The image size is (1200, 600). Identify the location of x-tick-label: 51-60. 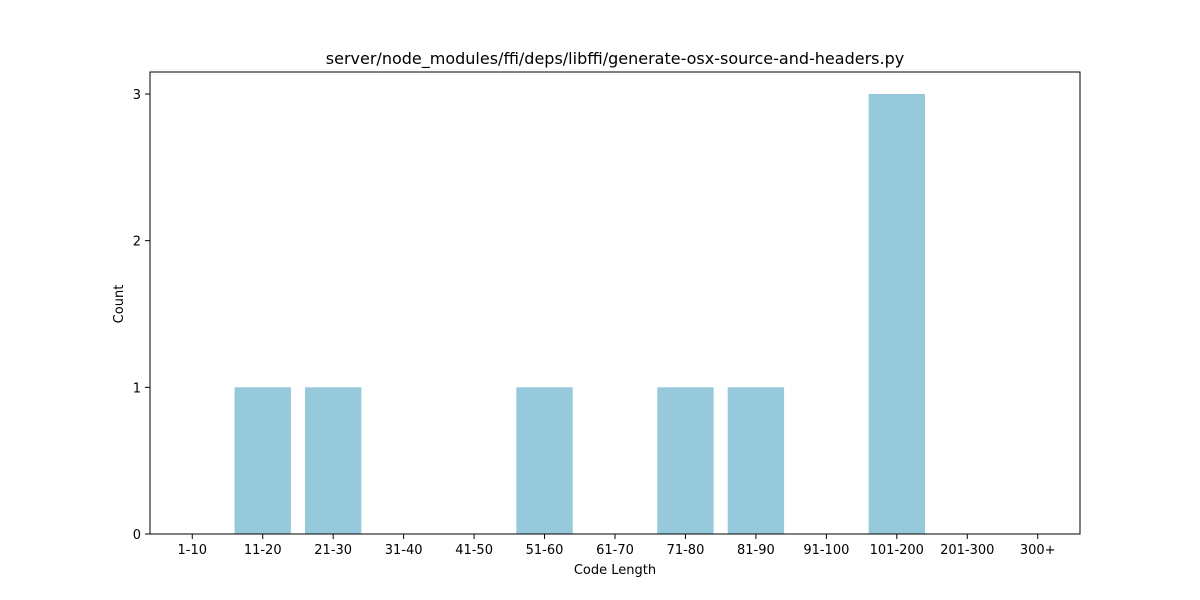
(545, 550).